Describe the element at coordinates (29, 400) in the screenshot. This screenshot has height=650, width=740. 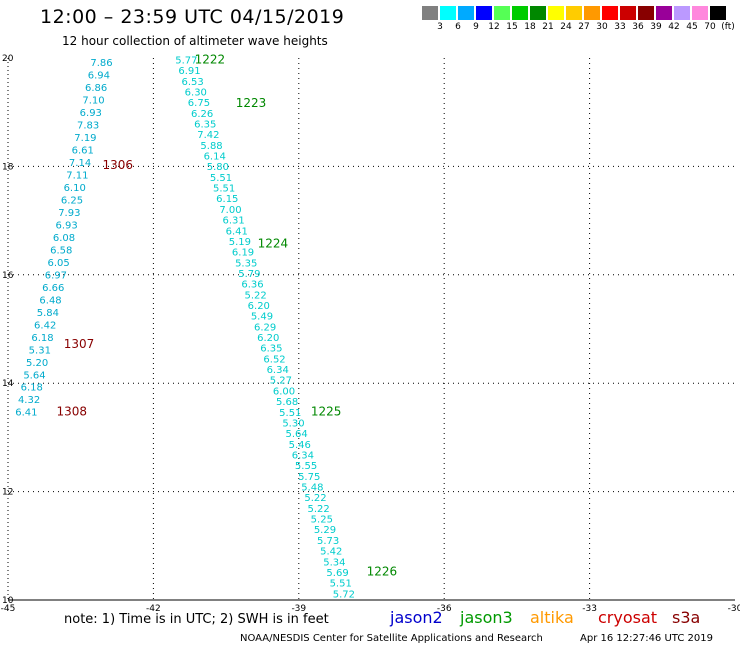
I see `wave-height-value: 4.32` at that location.